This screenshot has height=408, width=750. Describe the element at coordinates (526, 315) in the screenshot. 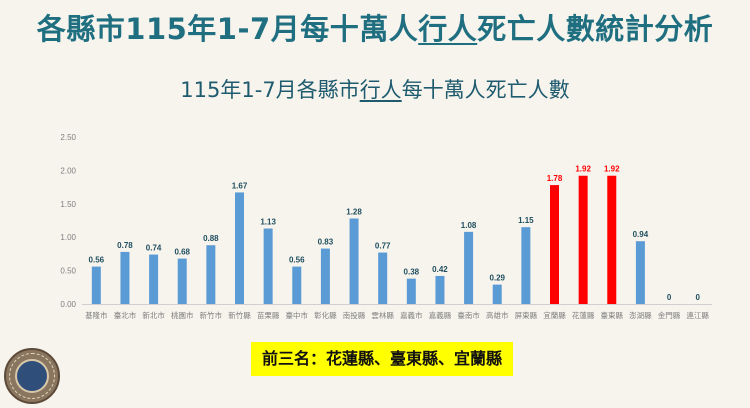

I see `x-tick-label: 屏東縣` at that location.